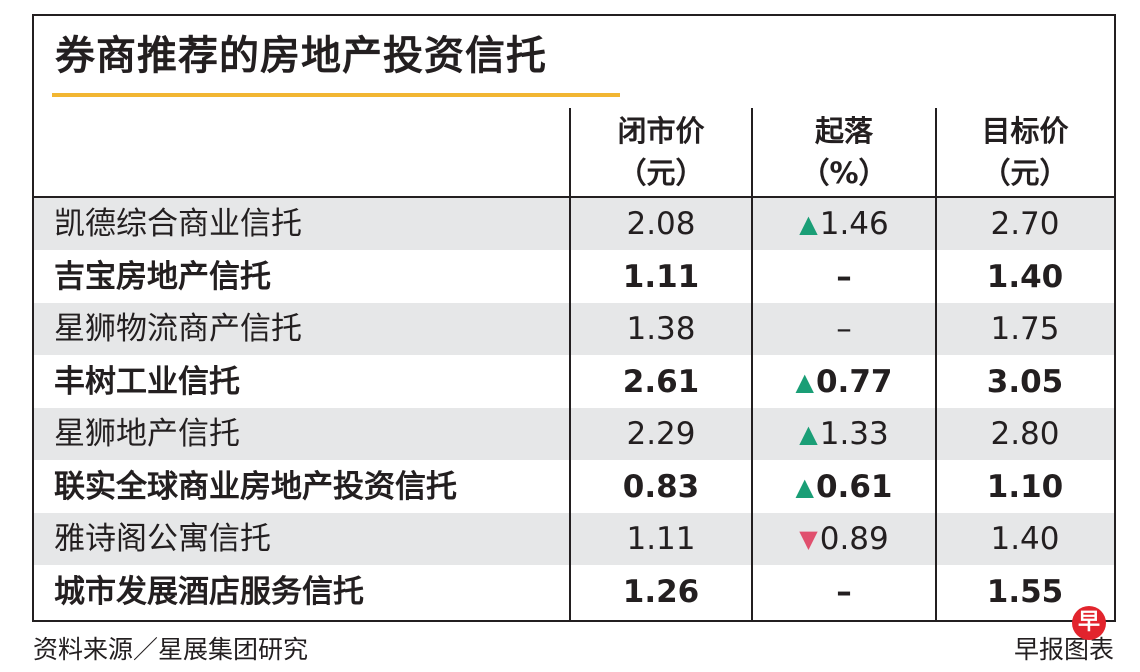 The height and width of the screenshot is (672, 1140). What do you see at coordinates (661, 153) in the screenshot?
I see `column-header-close-price: 闭市价 （元）` at bounding box center [661, 153].